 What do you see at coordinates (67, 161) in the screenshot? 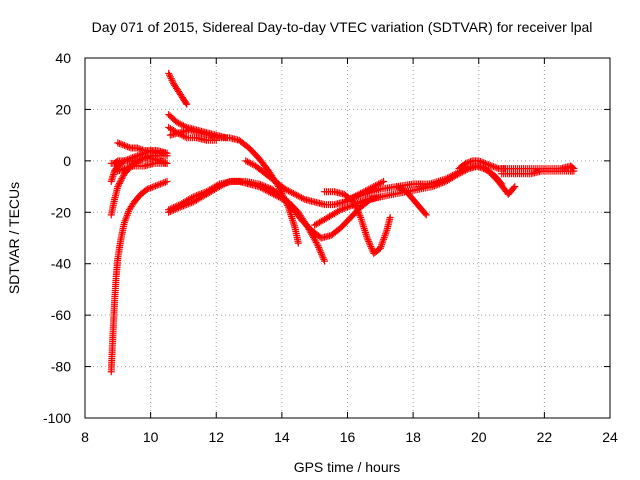
I see `y-tick-label: 0` at bounding box center [67, 161].